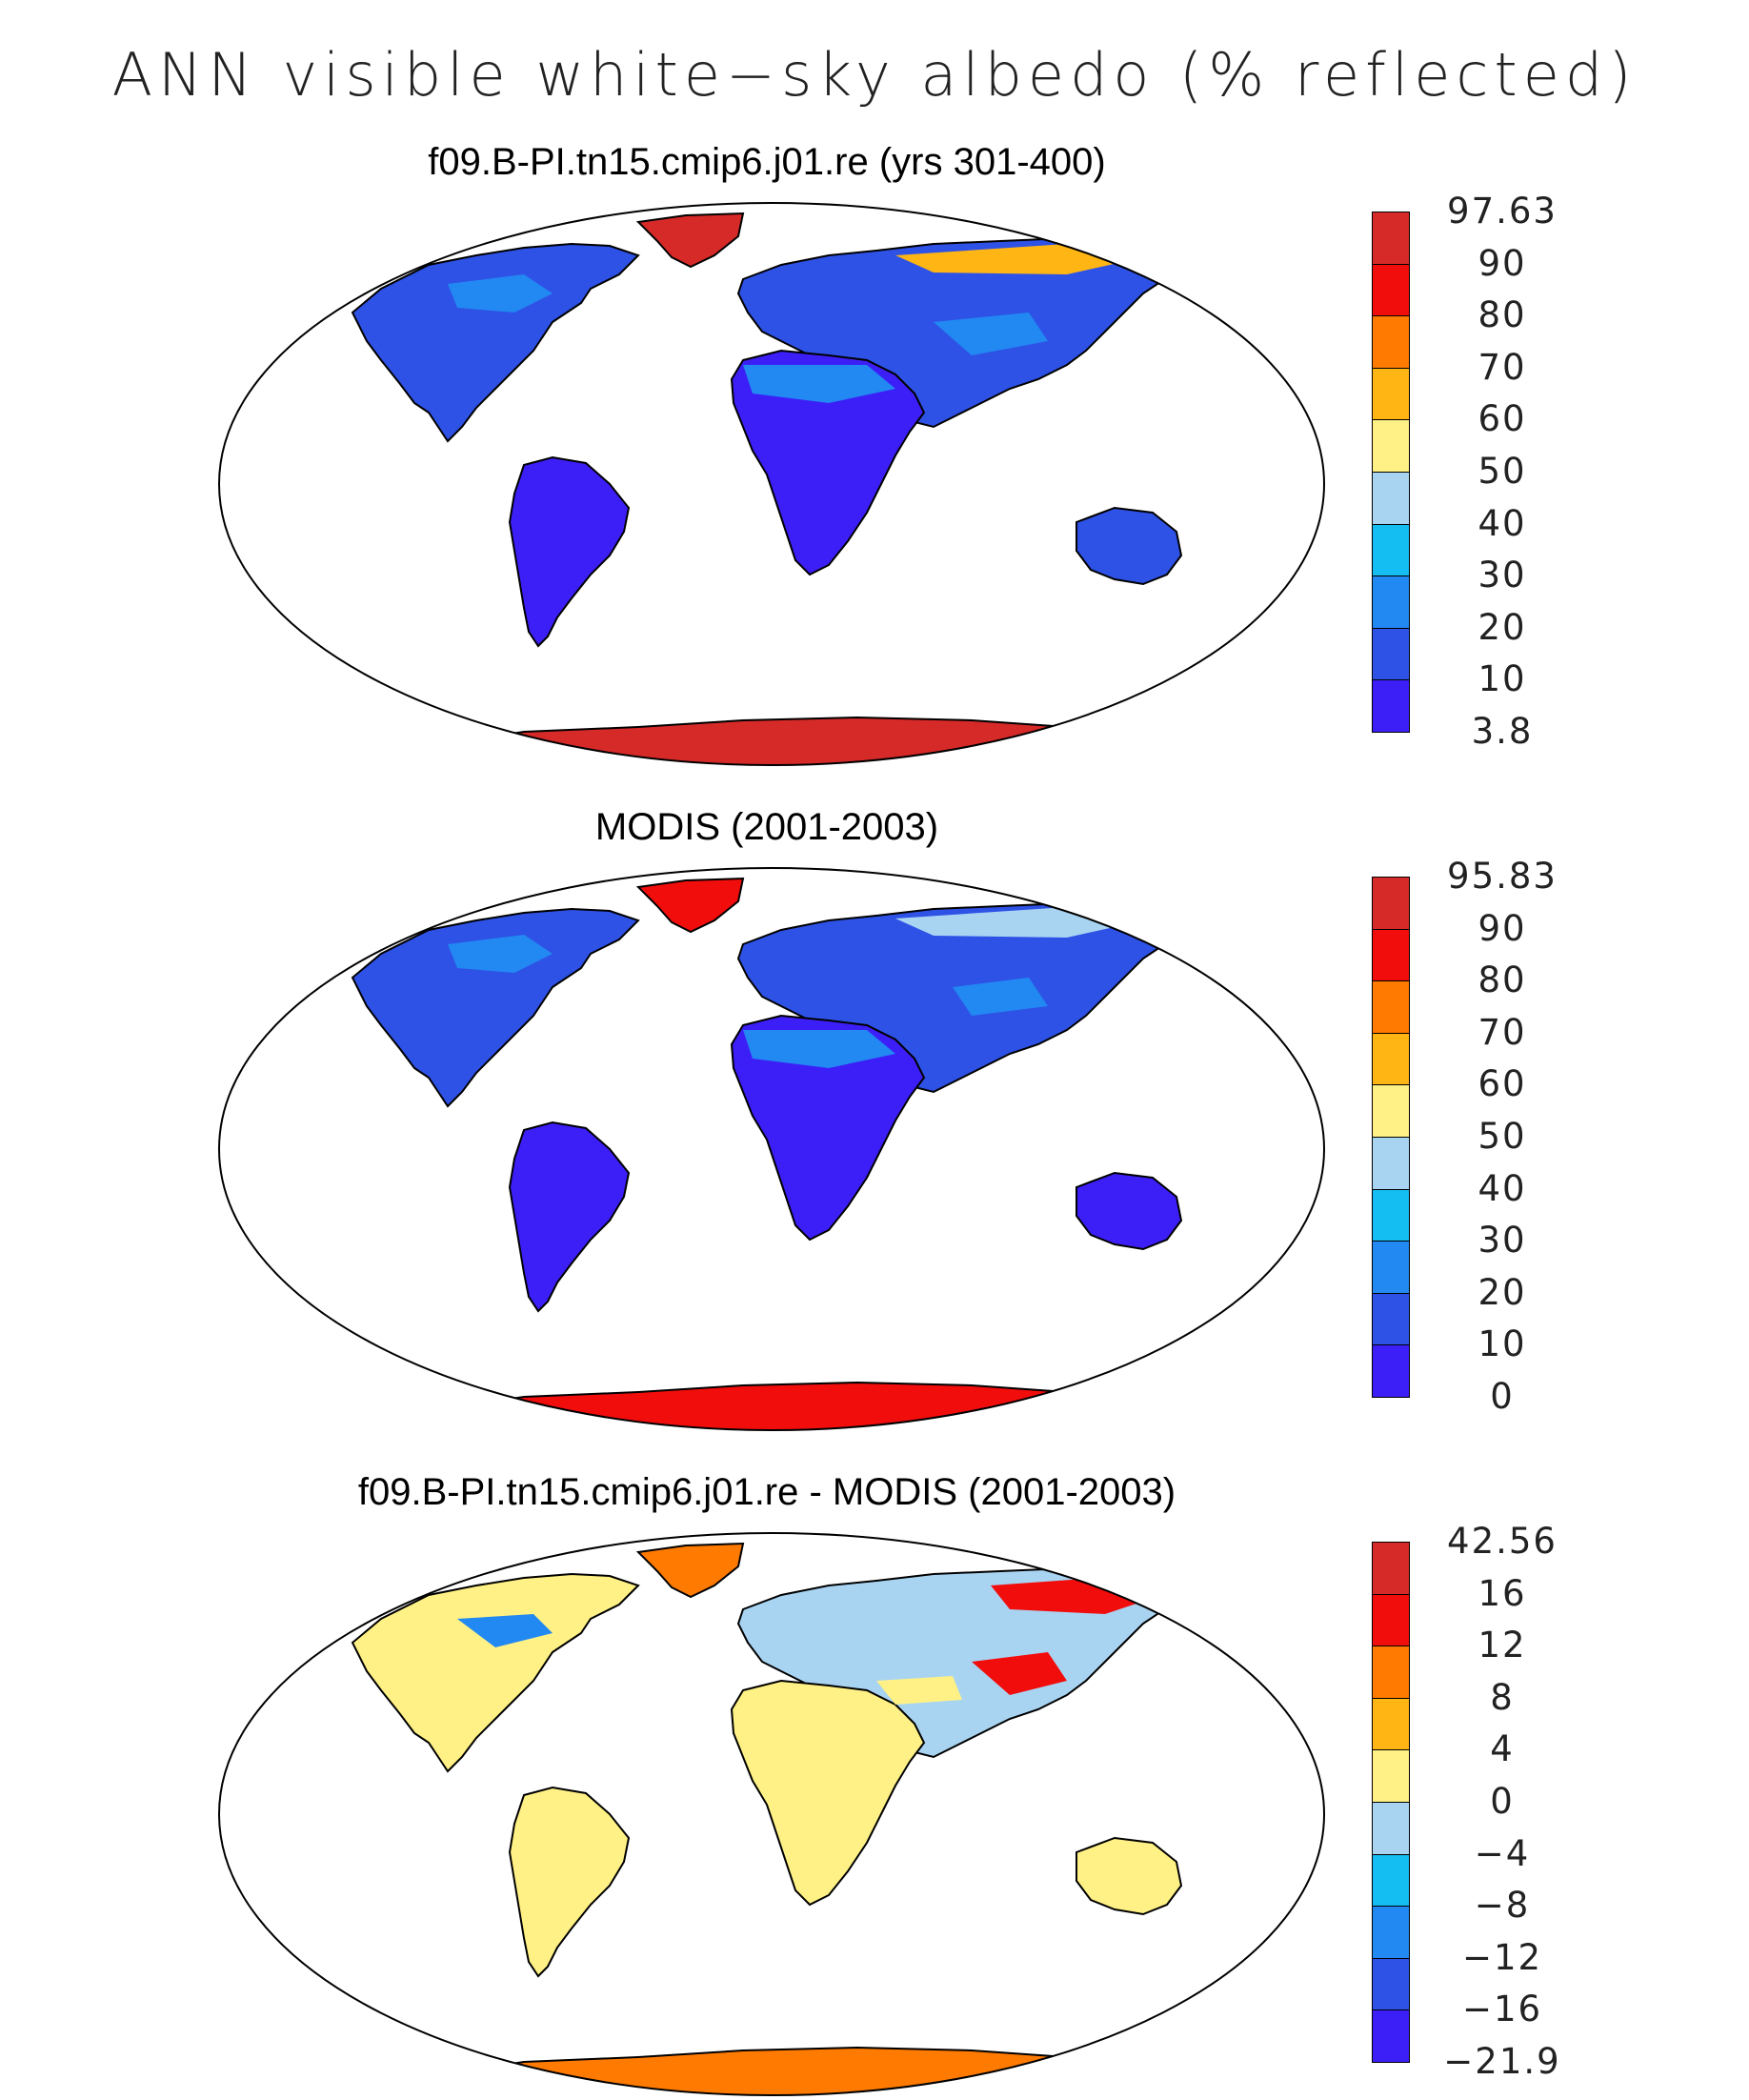 This screenshot has width=1749, height=2100. I want to click on panel-title: f09.B-PI.tn15.cmip6.j01.re (yrs 301-400), so click(767, 162).